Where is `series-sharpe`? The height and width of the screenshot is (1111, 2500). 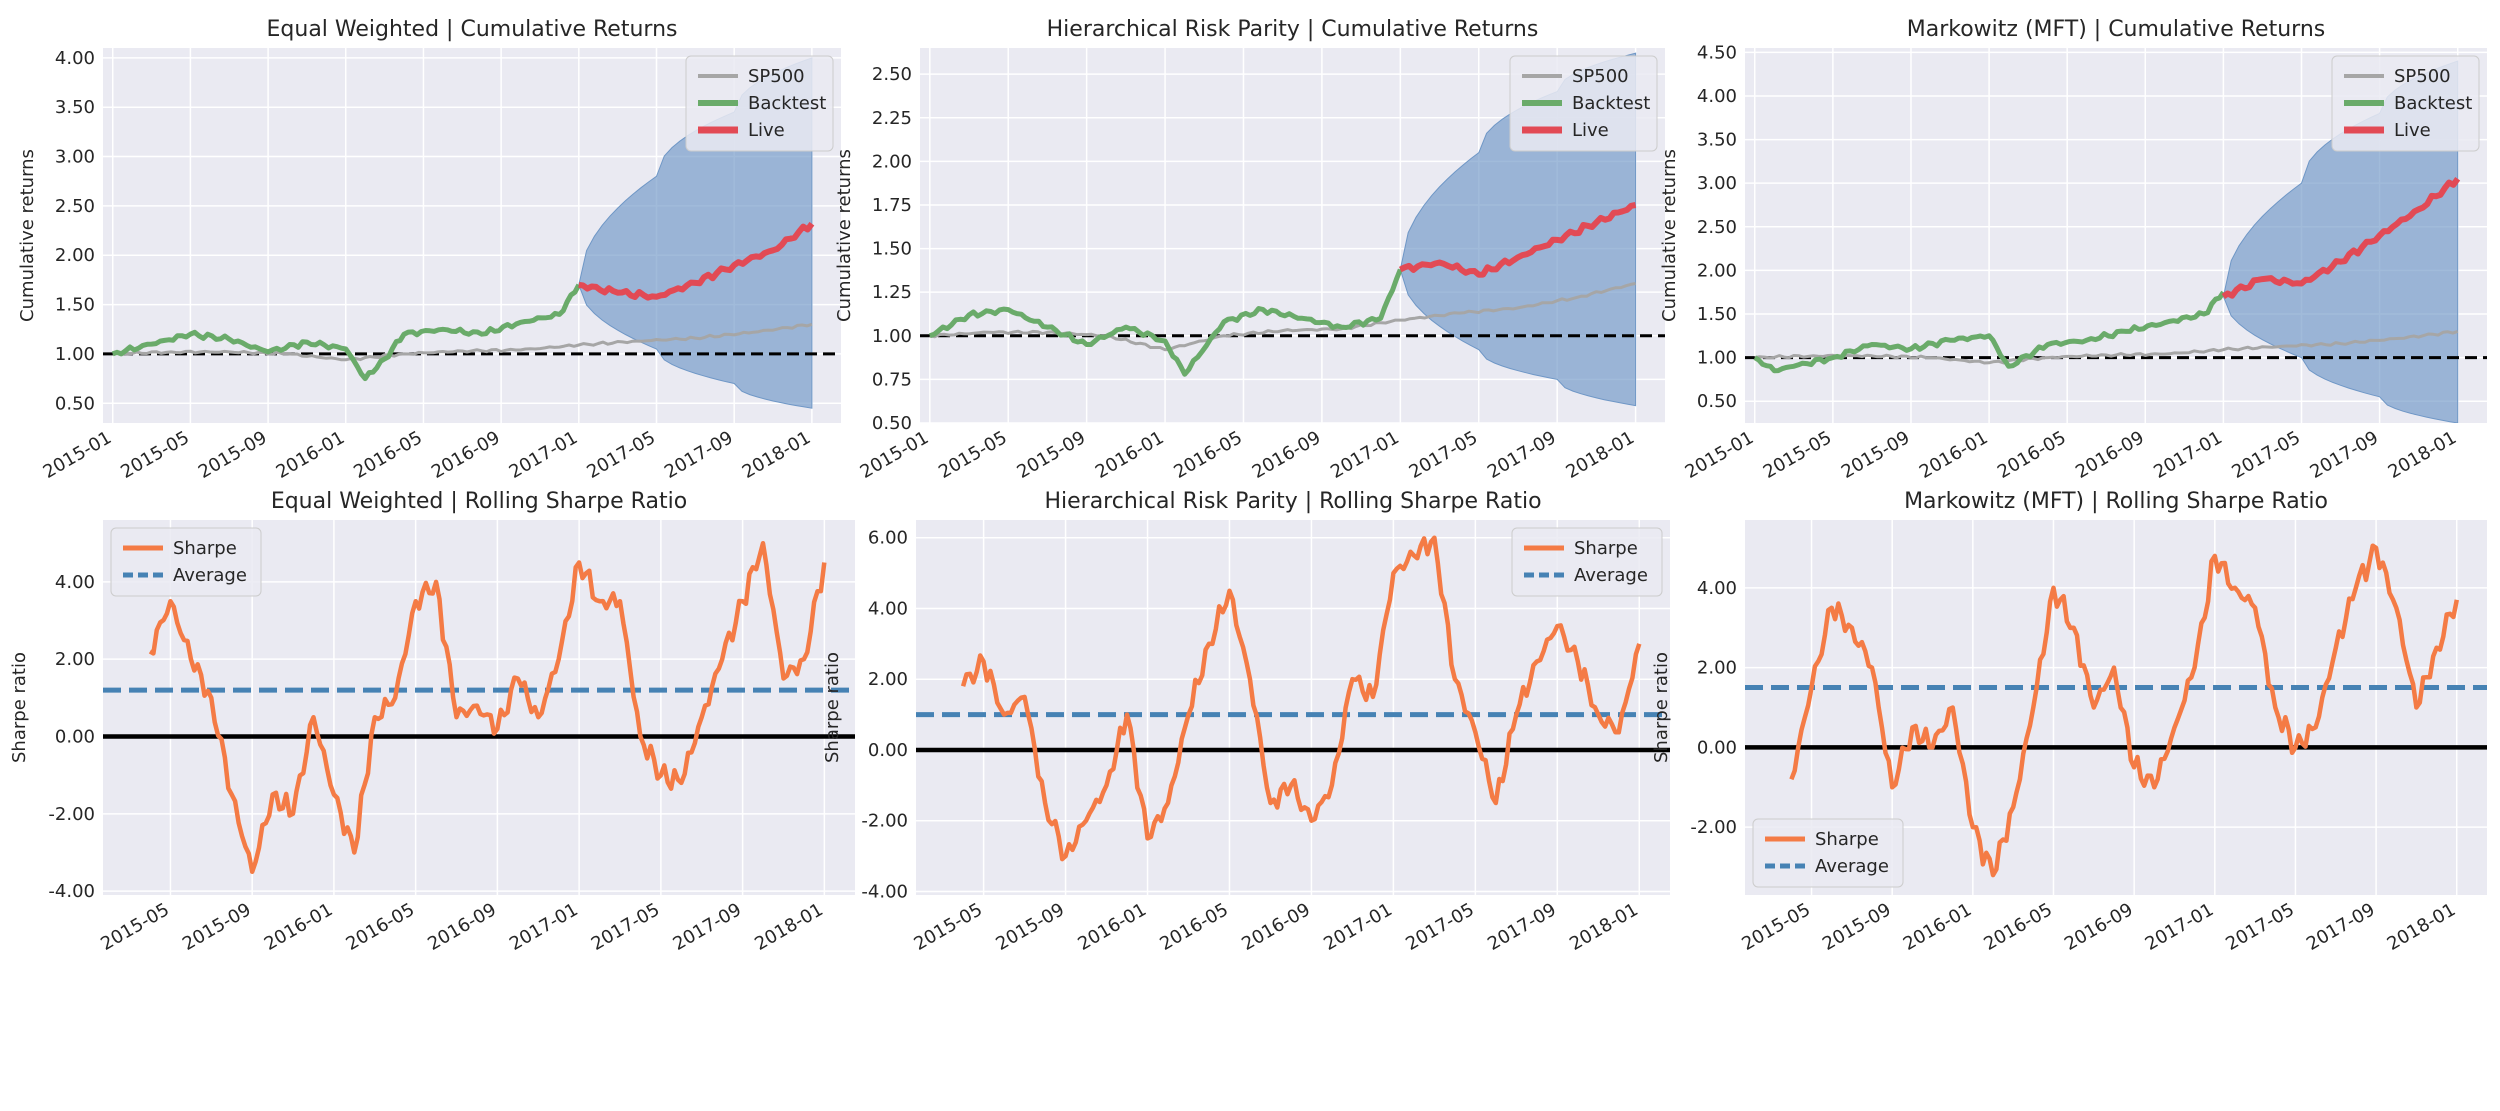 series-sharpe is located at coordinates (1301, 698).